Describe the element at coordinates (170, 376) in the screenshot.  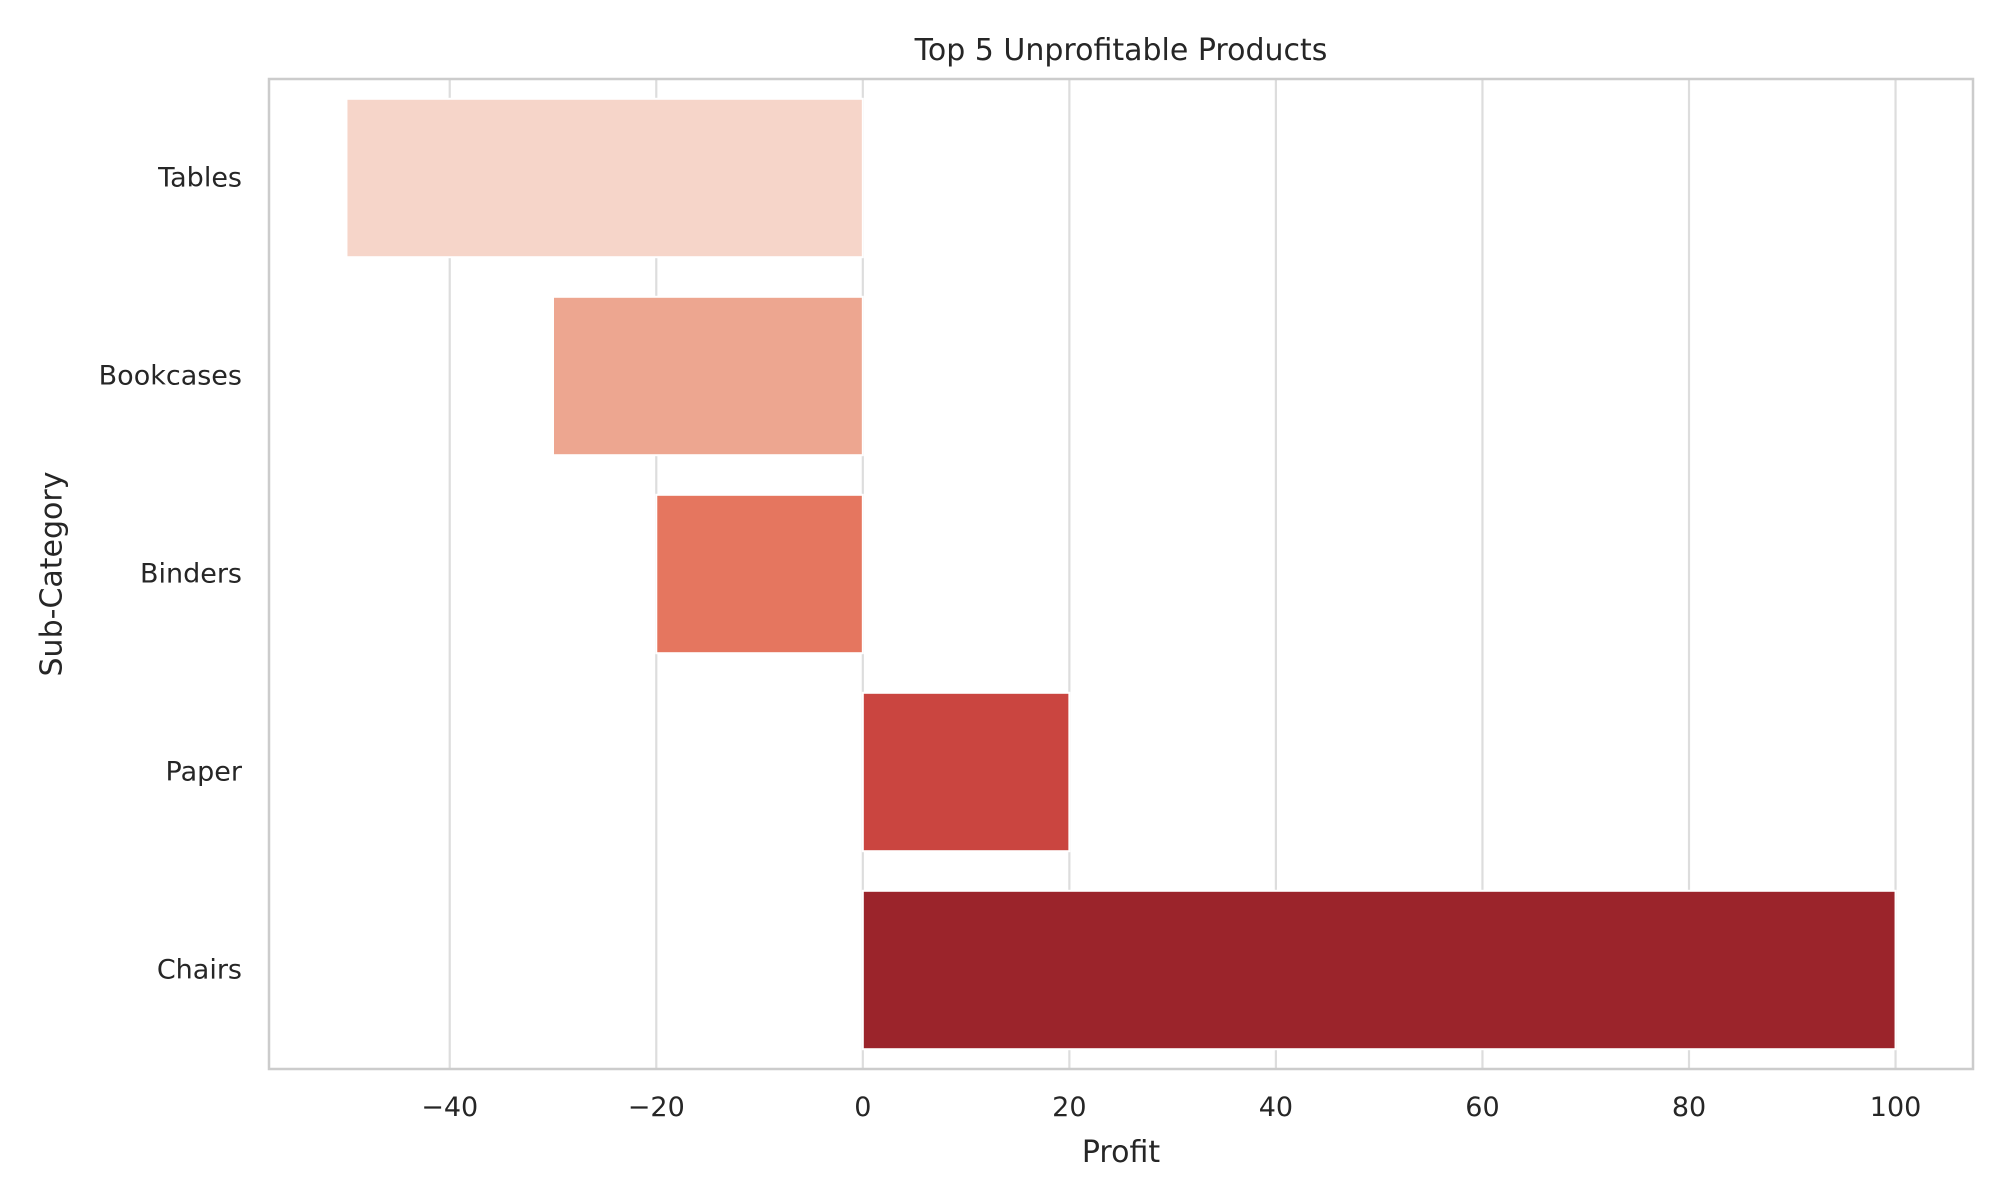
I see `y-tick-label: Bookcases` at that location.